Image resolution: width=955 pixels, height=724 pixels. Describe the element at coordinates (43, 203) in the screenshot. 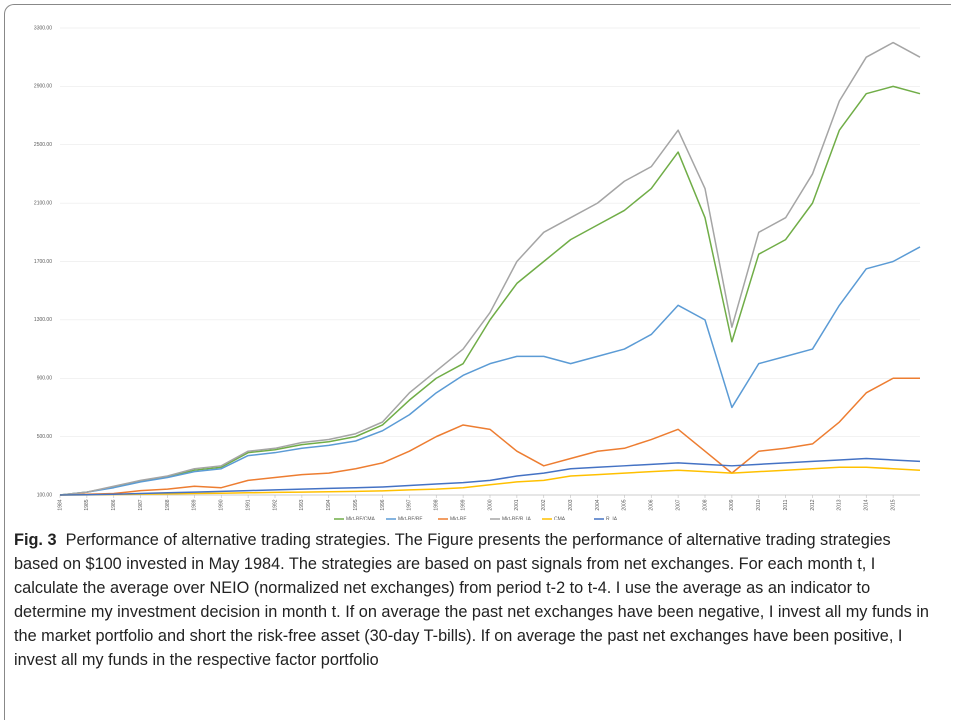

I see `y-tick-label: 2100.00` at that location.